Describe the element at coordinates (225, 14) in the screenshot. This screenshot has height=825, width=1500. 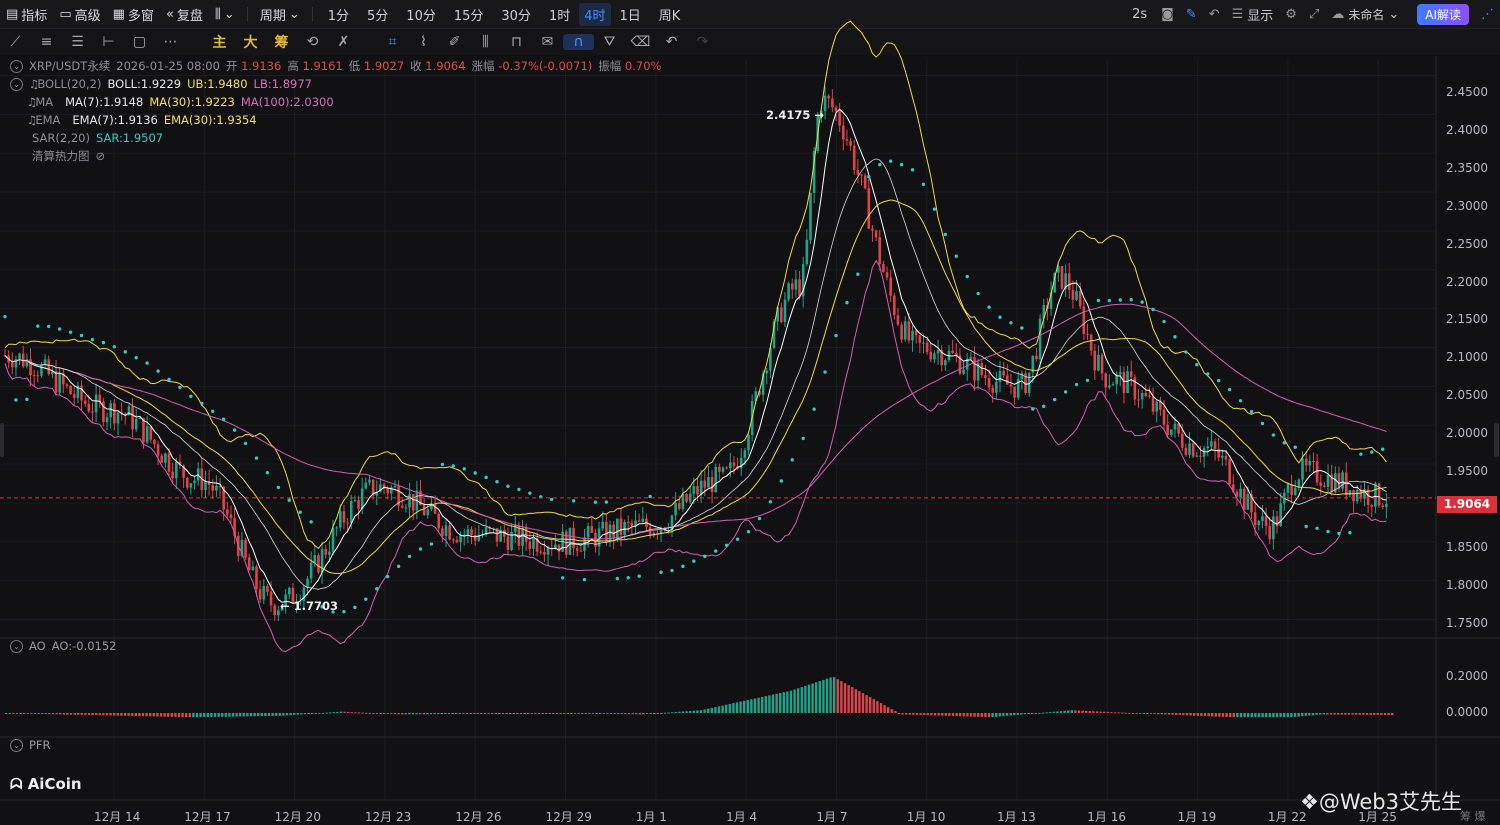
I see `chart-type-button: ⫼ ⌄` at that location.